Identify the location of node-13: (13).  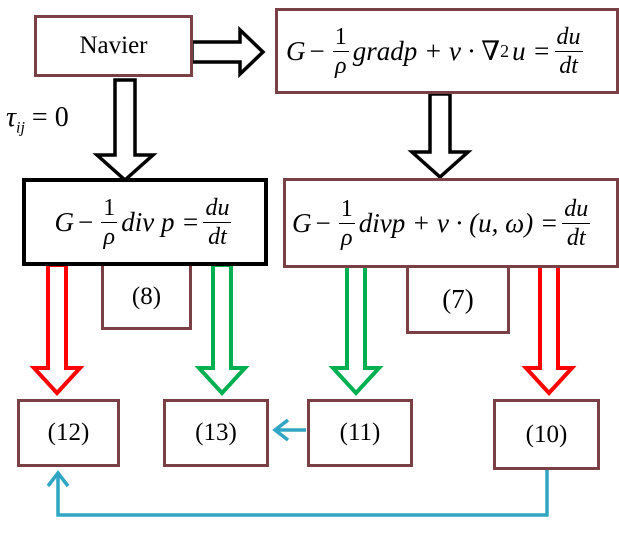
(216, 433).